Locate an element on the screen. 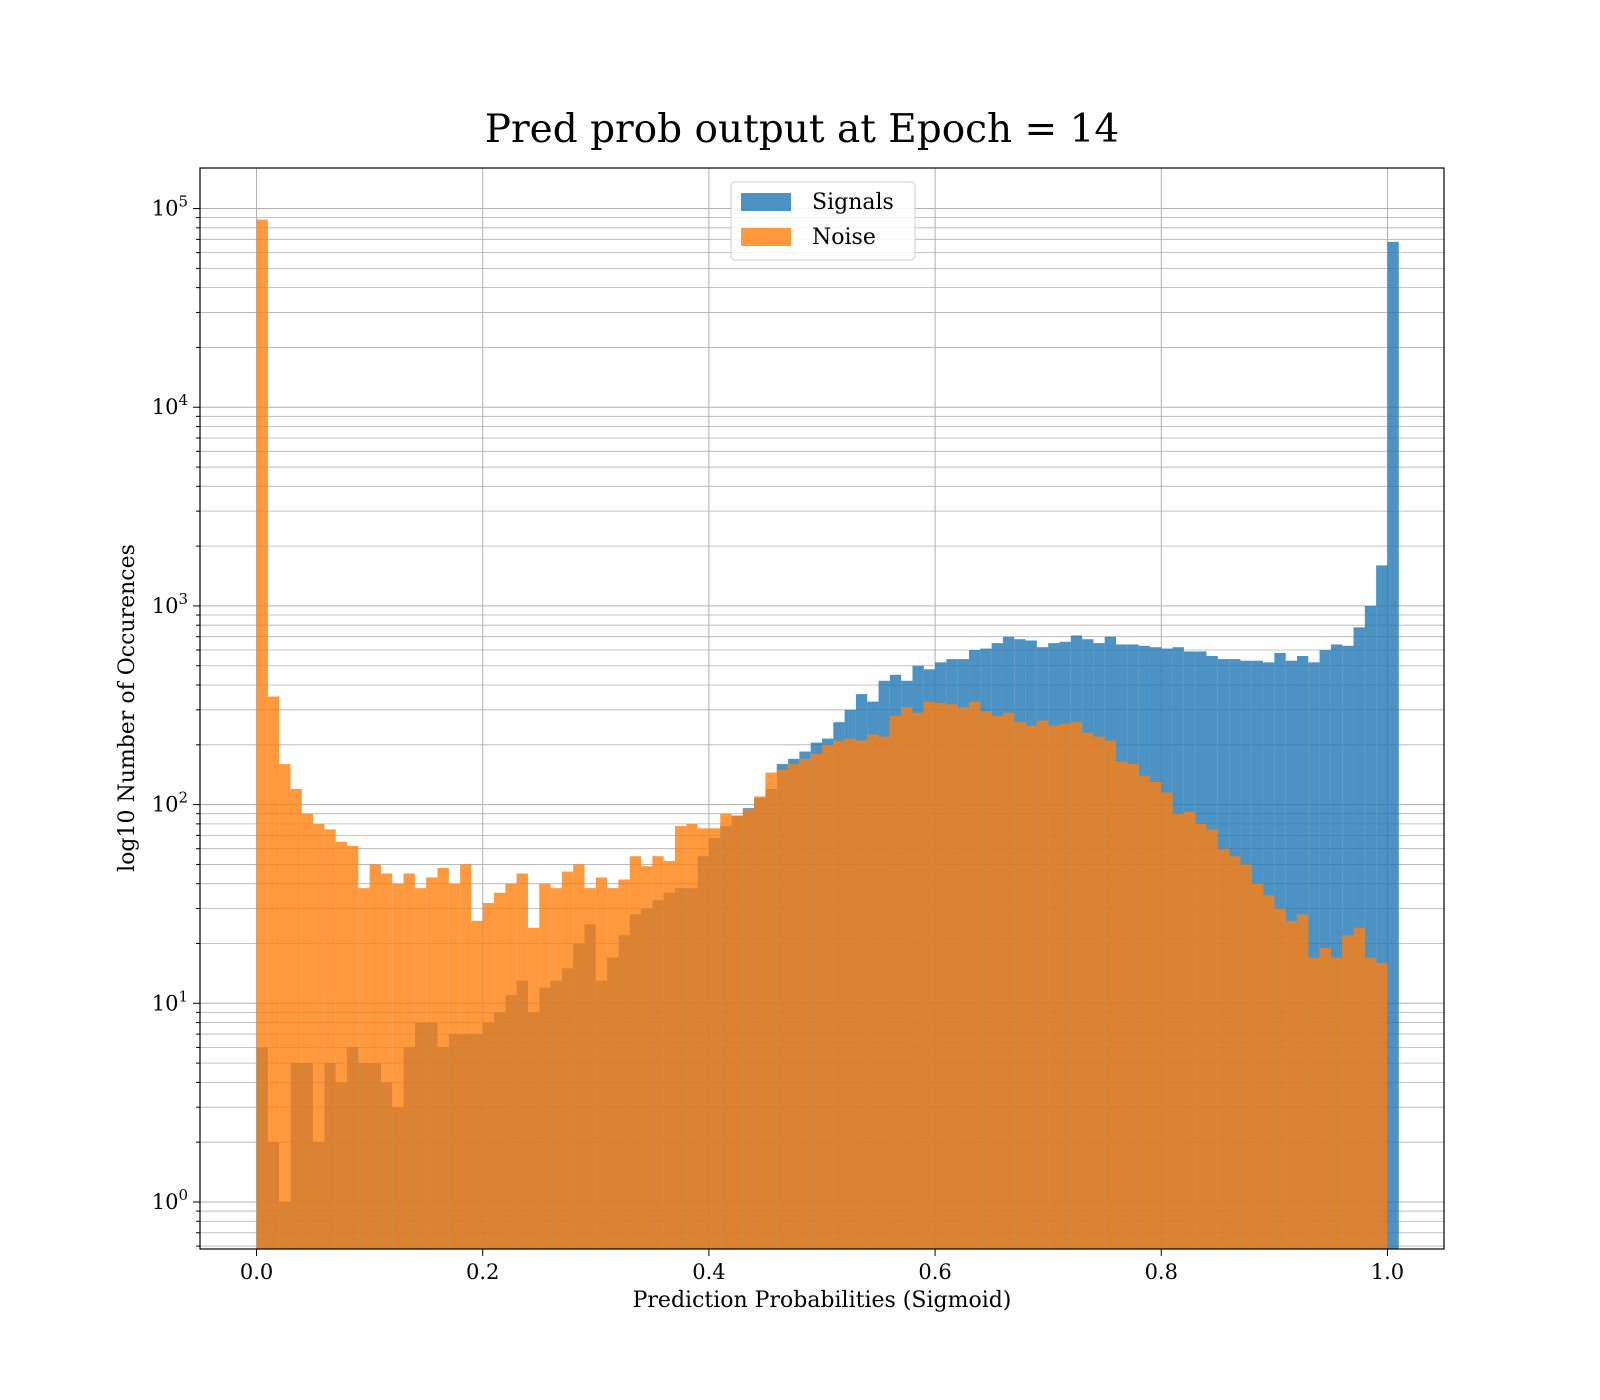 The image size is (1600, 1400). y-tick-label: 10² is located at coordinates (170, 803).